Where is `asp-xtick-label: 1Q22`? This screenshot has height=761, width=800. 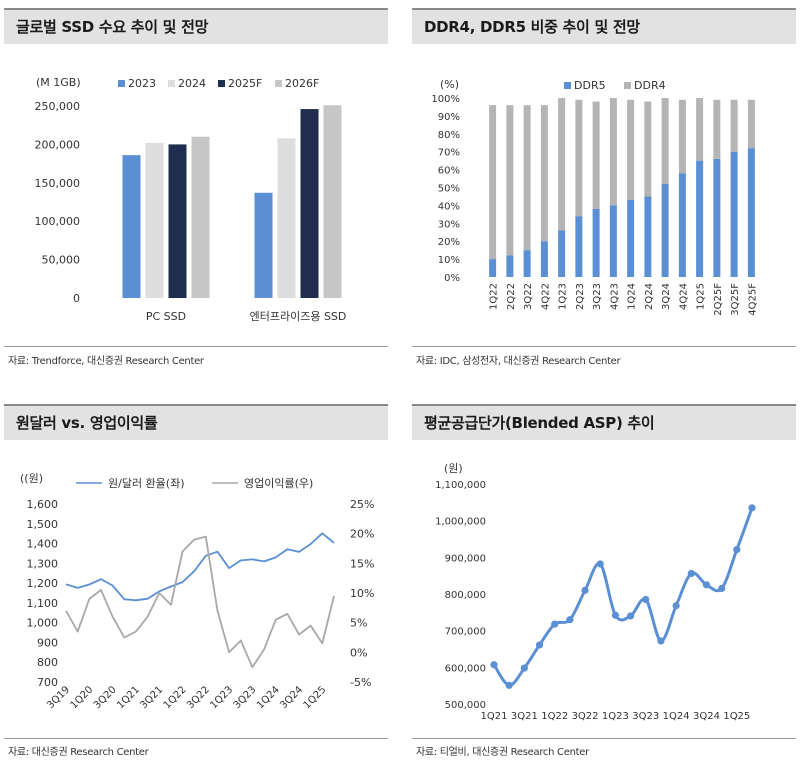 asp-xtick-label: 1Q22 is located at coordinates (554, 716).